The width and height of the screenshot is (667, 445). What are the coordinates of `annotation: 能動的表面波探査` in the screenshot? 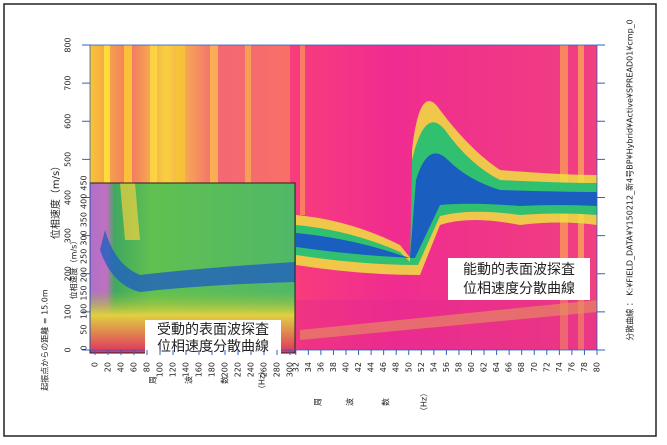 It's located at (519, 270).